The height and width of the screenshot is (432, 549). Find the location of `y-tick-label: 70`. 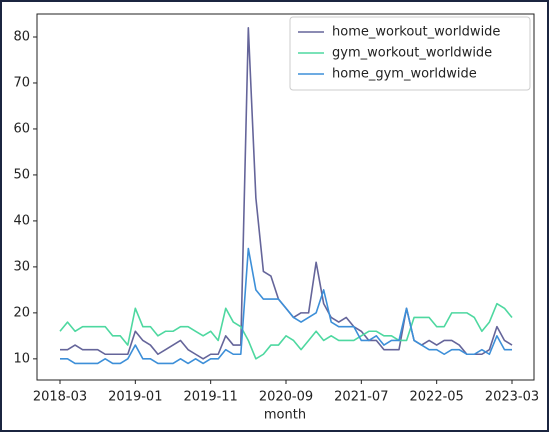

y-tick-label: 70 is located at coordinates (21, 82).